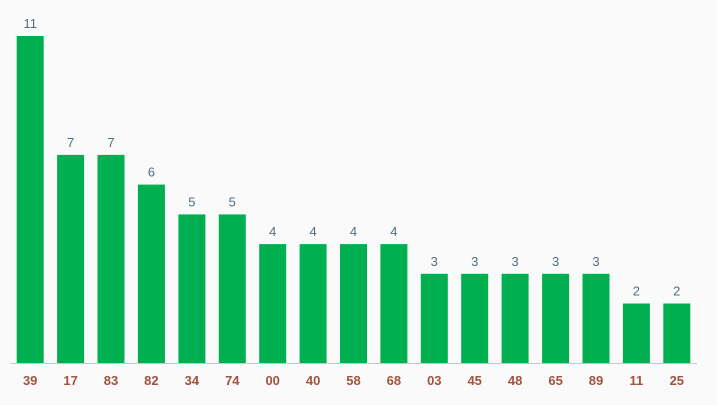 The width and height of the screenshot is (717, 405). What do you see at coordinates (192, 380) in the screenshot?
I see `category-label: 34` at bounding box center [192, 380].